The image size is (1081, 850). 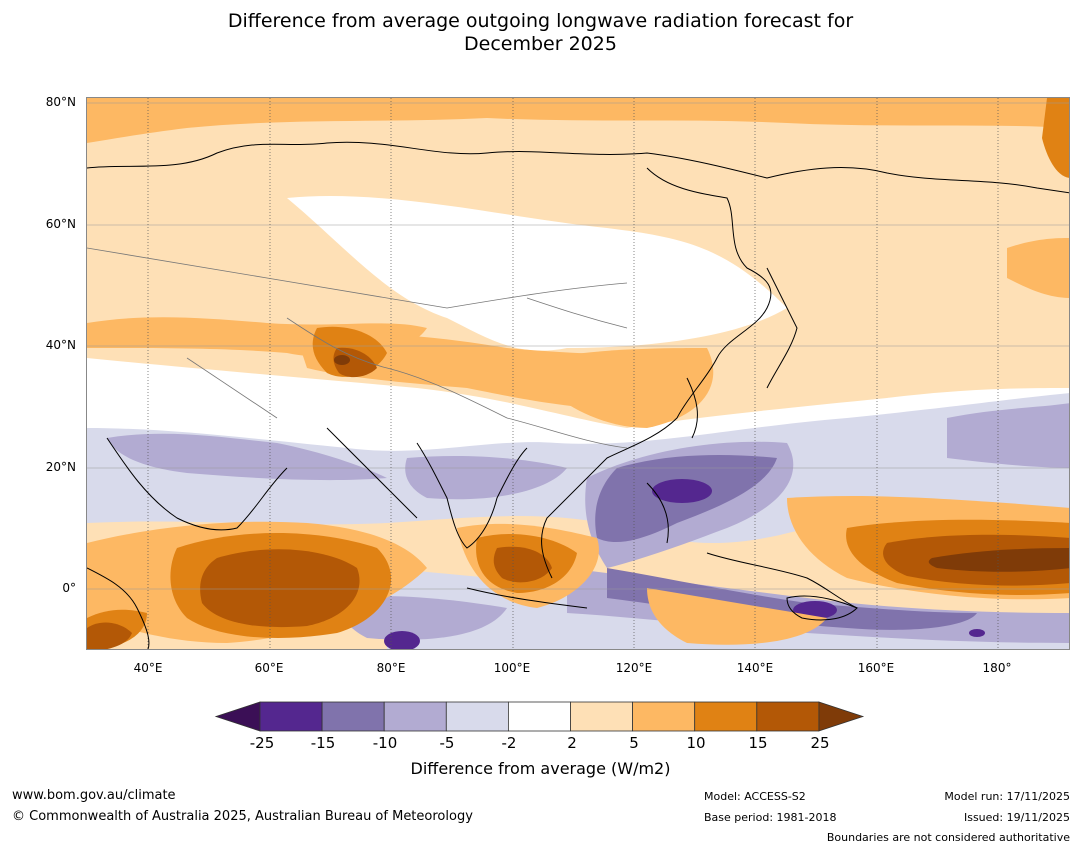 What do you see at coordinates (1007, 796) in the screenshot?
I see `model-run-text: Model run: 17/11/2025` at bounding box center [1007, 796].